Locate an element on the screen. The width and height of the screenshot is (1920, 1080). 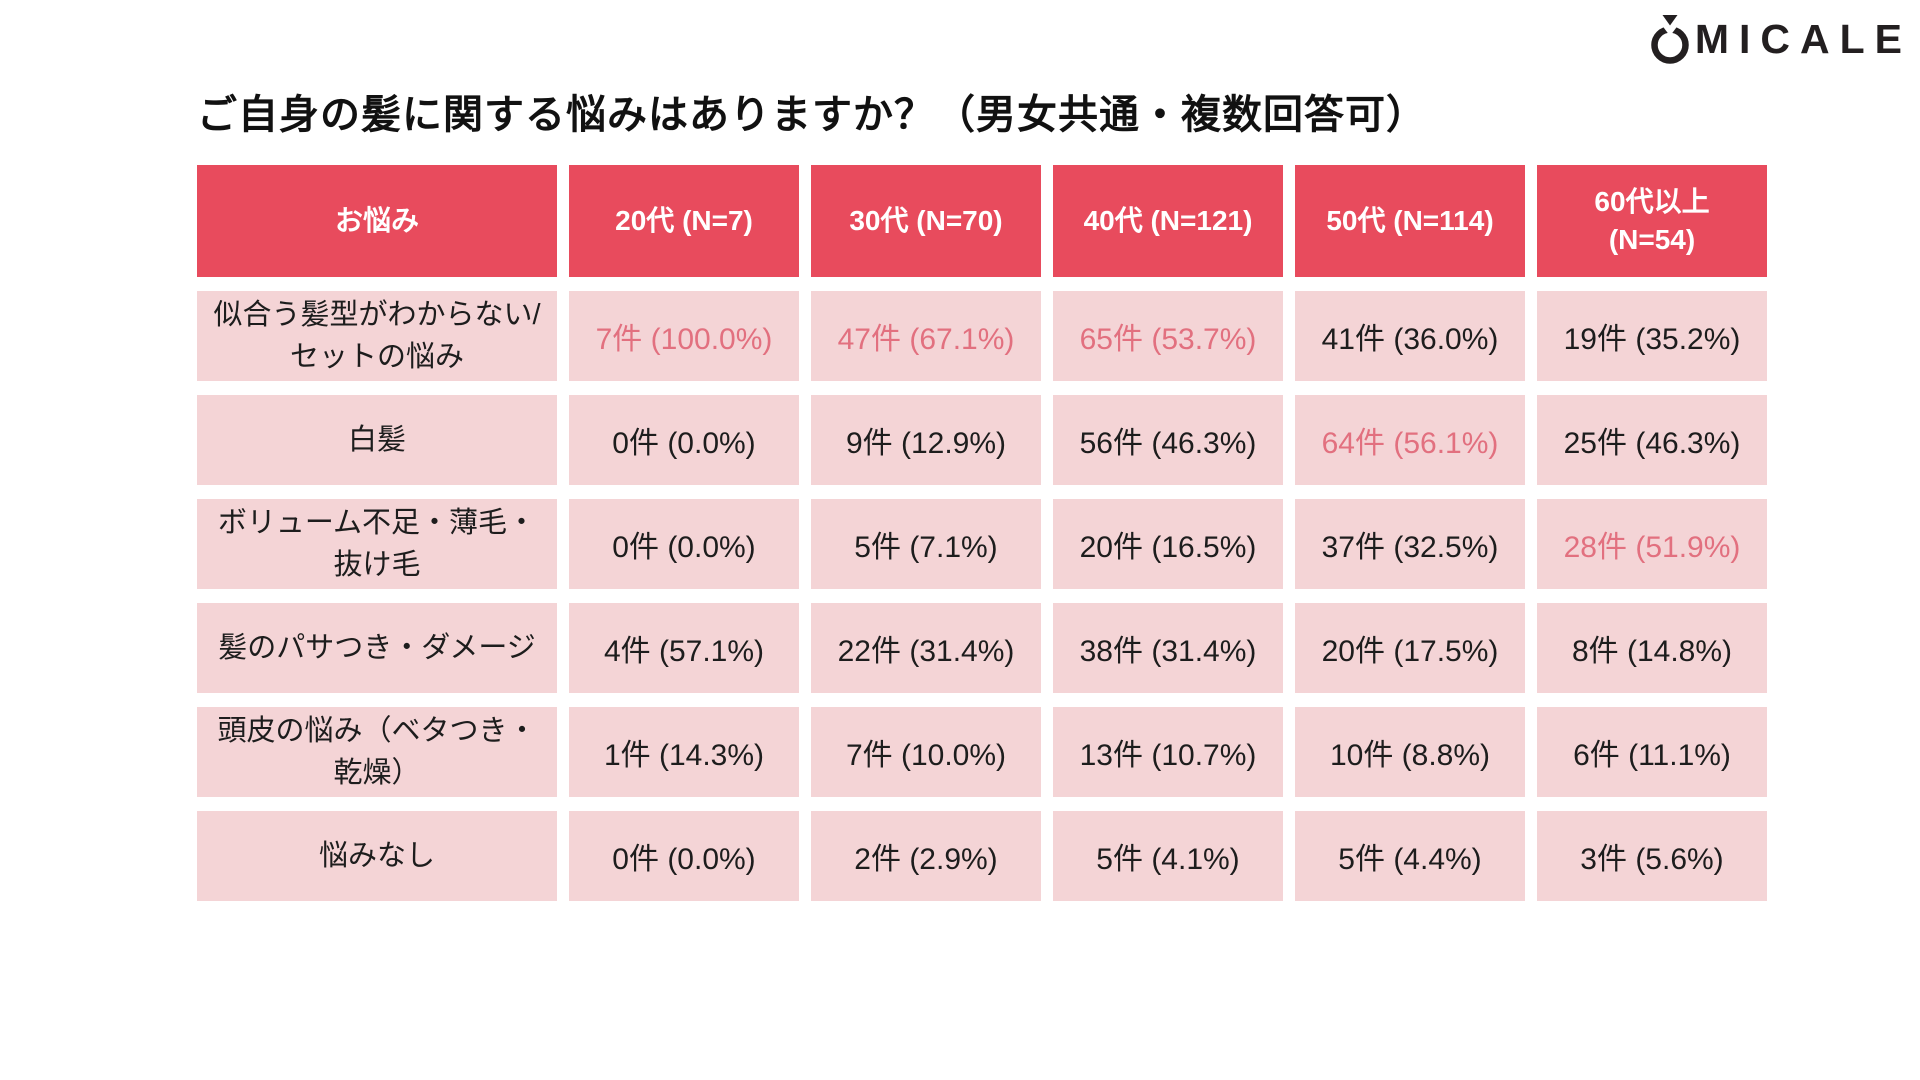
column-header-20s: 20代 (N=7) is located at coordinates (684, 221).